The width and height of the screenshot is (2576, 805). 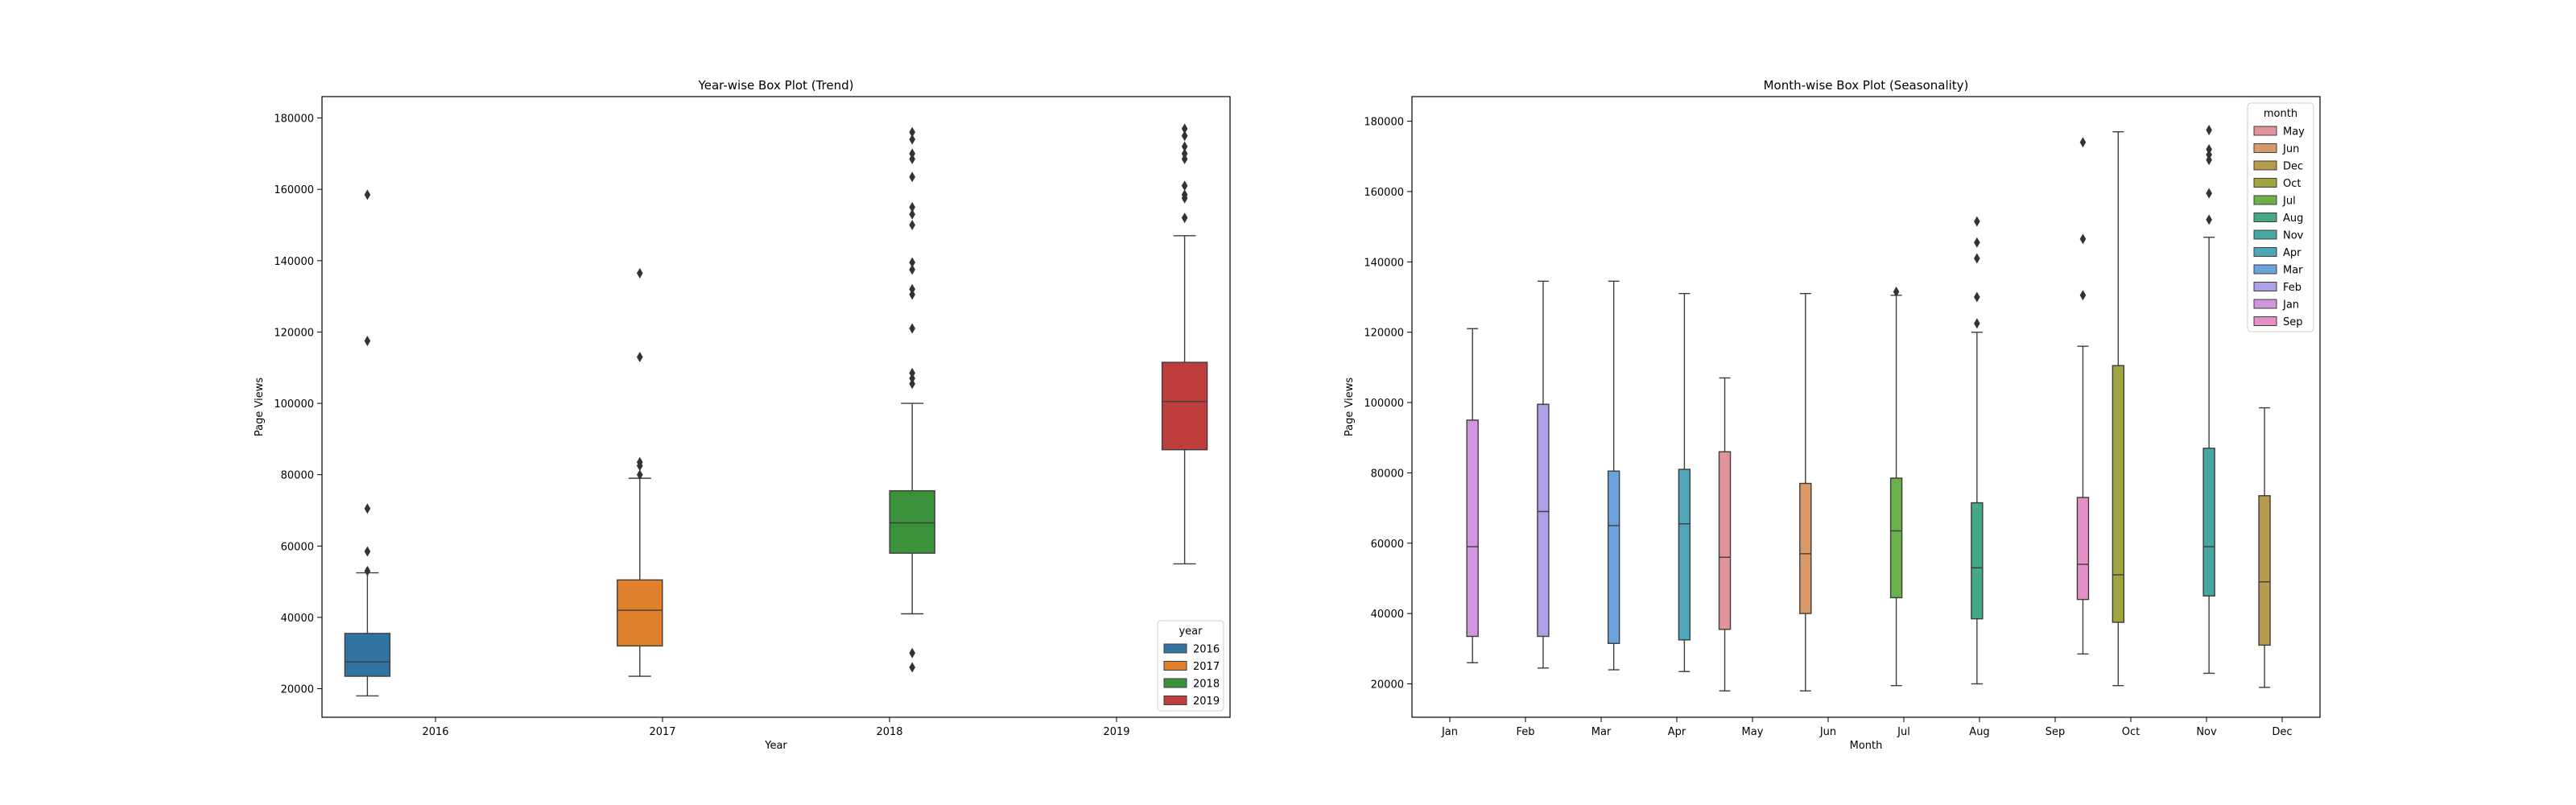 What do you see at coordinates (2290, 149) in the screenshot?
I see `legend-label: Jun` at bounding box center [2290, 149].